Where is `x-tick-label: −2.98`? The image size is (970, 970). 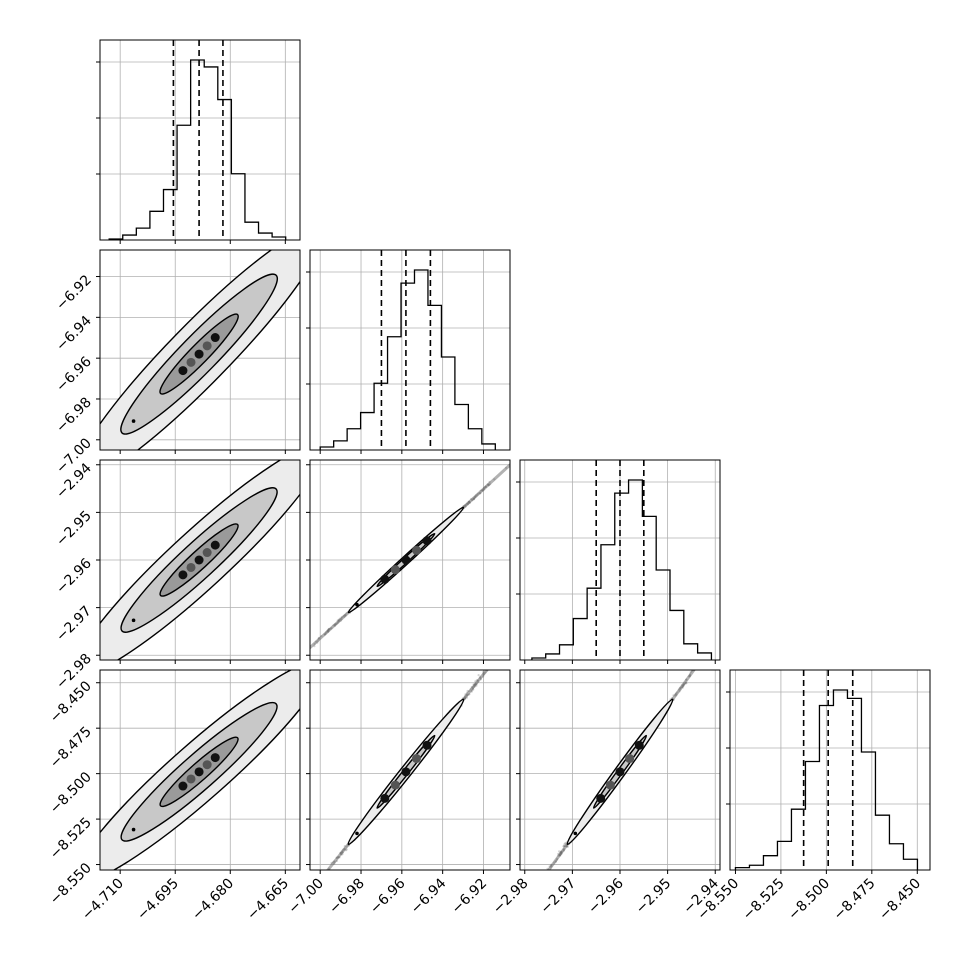
x-tick-label: −2.98 is located at coordinates (511, 897).